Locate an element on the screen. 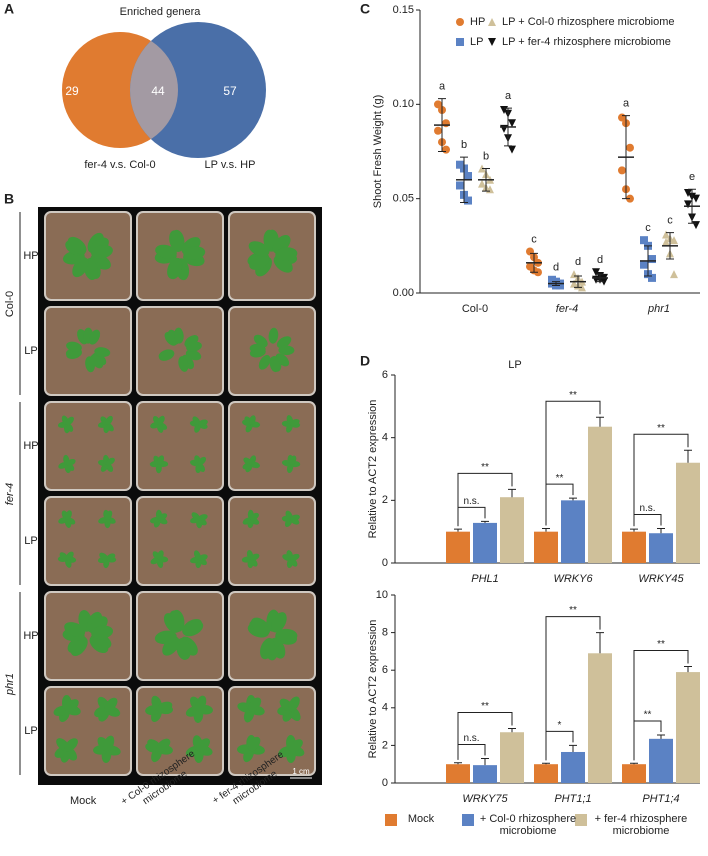 This screenshot has width=708, height=856. significance-letter: b is located at coordinates (464, 145).